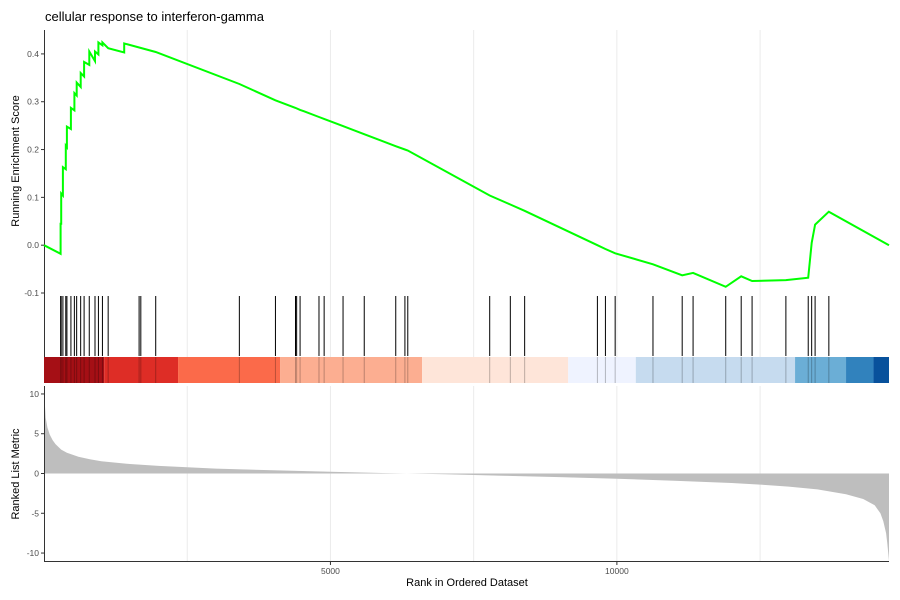 The width and height of the screenshot is (900, 600). I want to click on hits-panel, so click(466, 338).